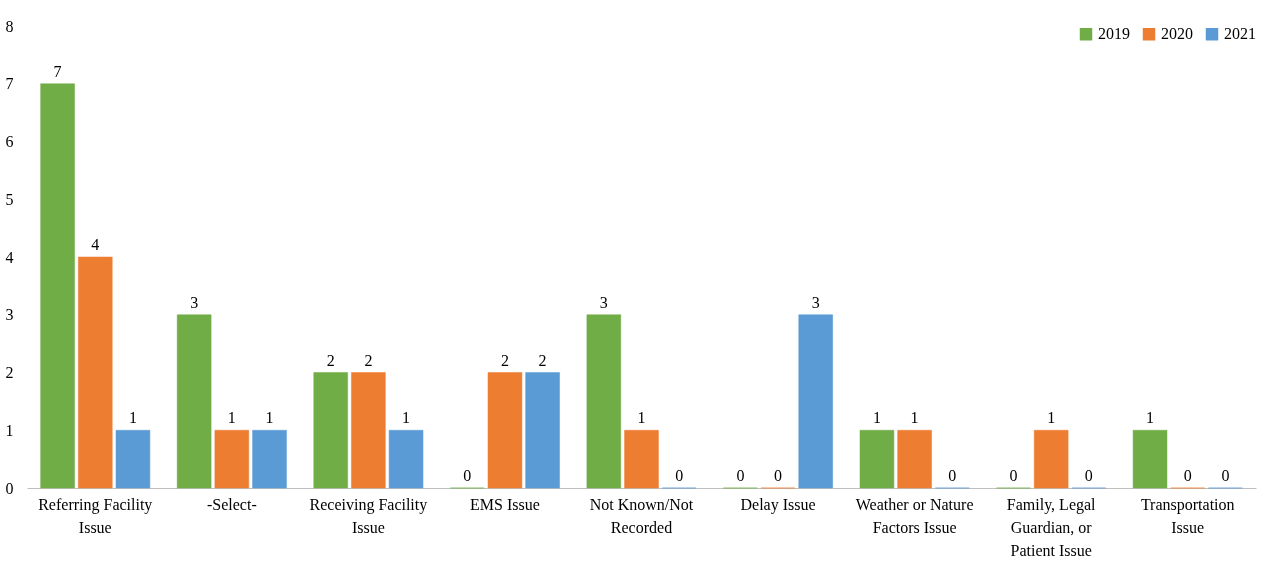 The height and width of the screenshot is (563, 1266). What do you see at coordinates (914, 515) in the screenshot?
I see `x-tick-label: Weather or Nature Factors Issue` at bounding box center [914, 515].